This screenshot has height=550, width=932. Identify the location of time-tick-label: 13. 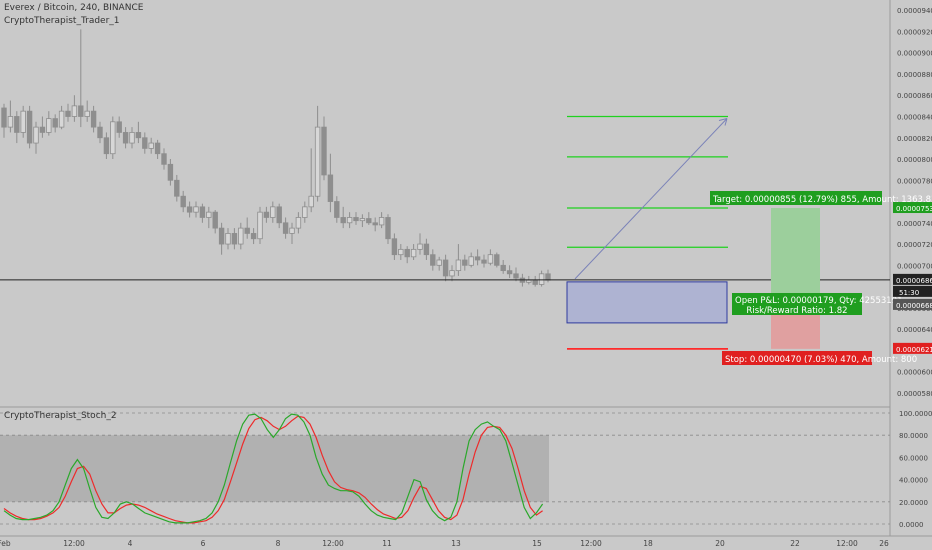
(456, 543).